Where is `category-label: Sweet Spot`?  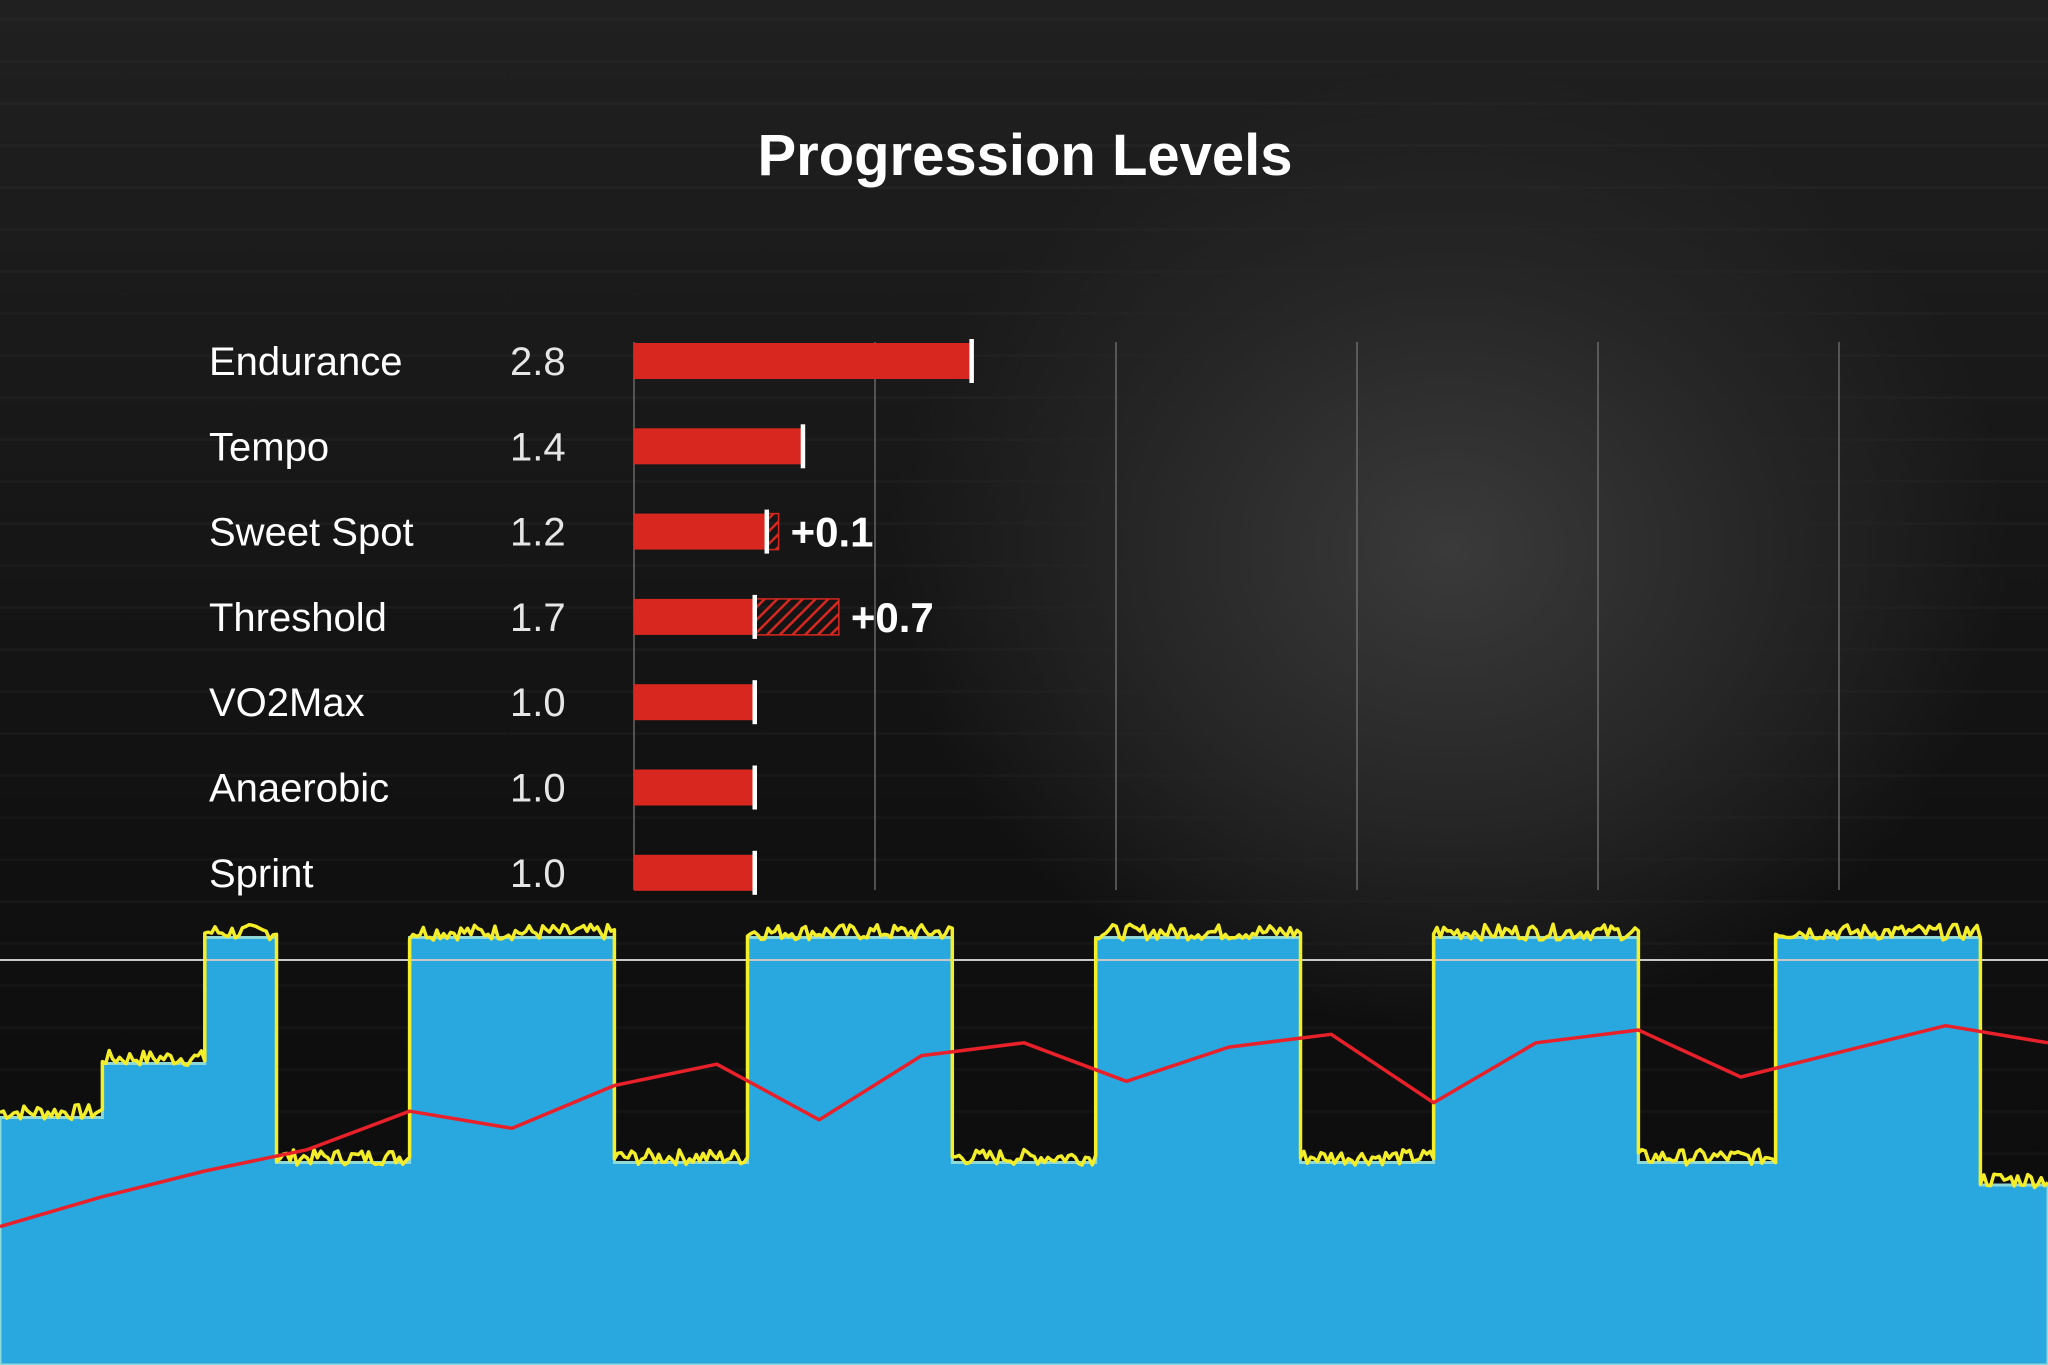 category-label: Sweet Spot is located at coordinates (311, 533).